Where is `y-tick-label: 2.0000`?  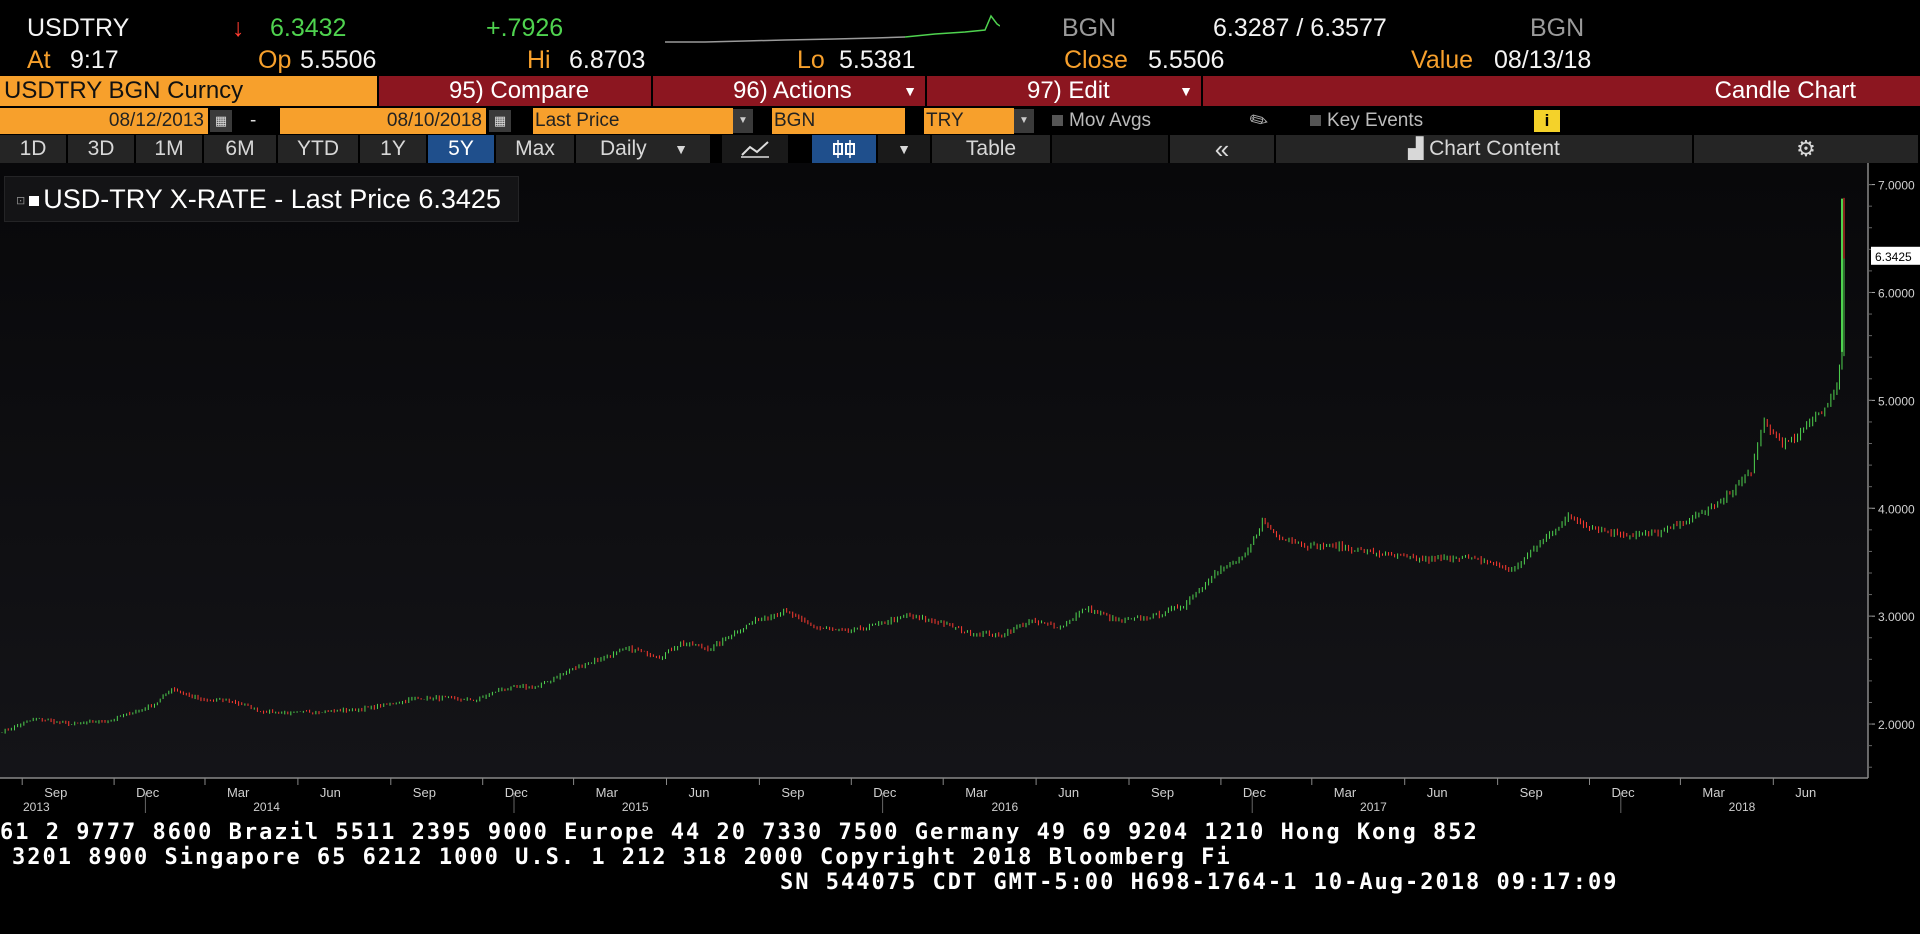 y-tick-label: 2.0000 is located at coordinates (1896, 725).